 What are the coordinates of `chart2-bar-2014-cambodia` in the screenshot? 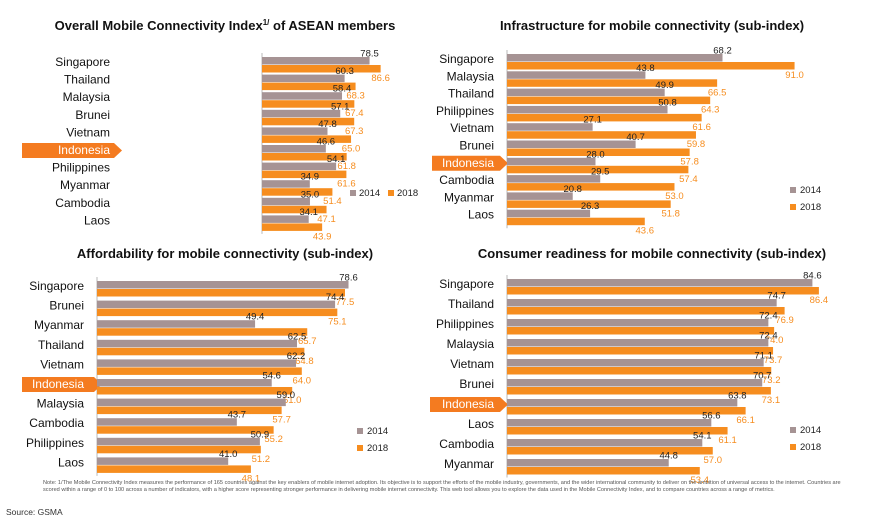 It's located at (554, 179).